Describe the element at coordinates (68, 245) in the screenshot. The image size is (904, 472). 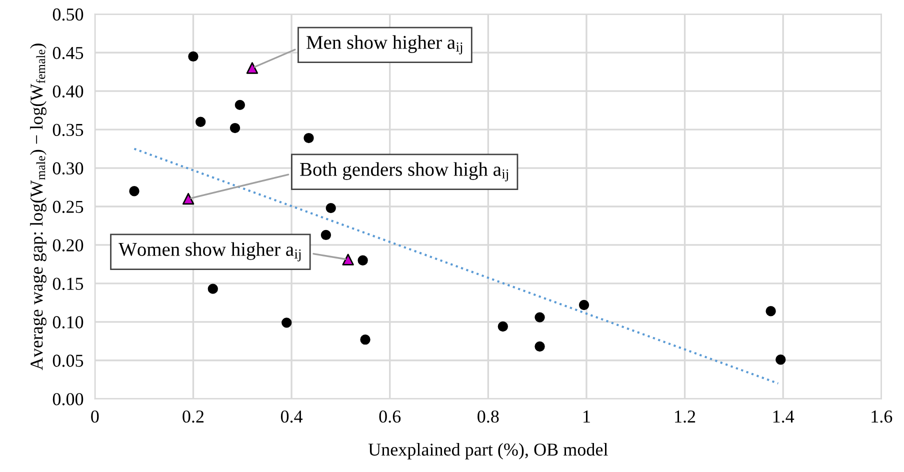
I see `y-tick-label: 0.20` at that location.